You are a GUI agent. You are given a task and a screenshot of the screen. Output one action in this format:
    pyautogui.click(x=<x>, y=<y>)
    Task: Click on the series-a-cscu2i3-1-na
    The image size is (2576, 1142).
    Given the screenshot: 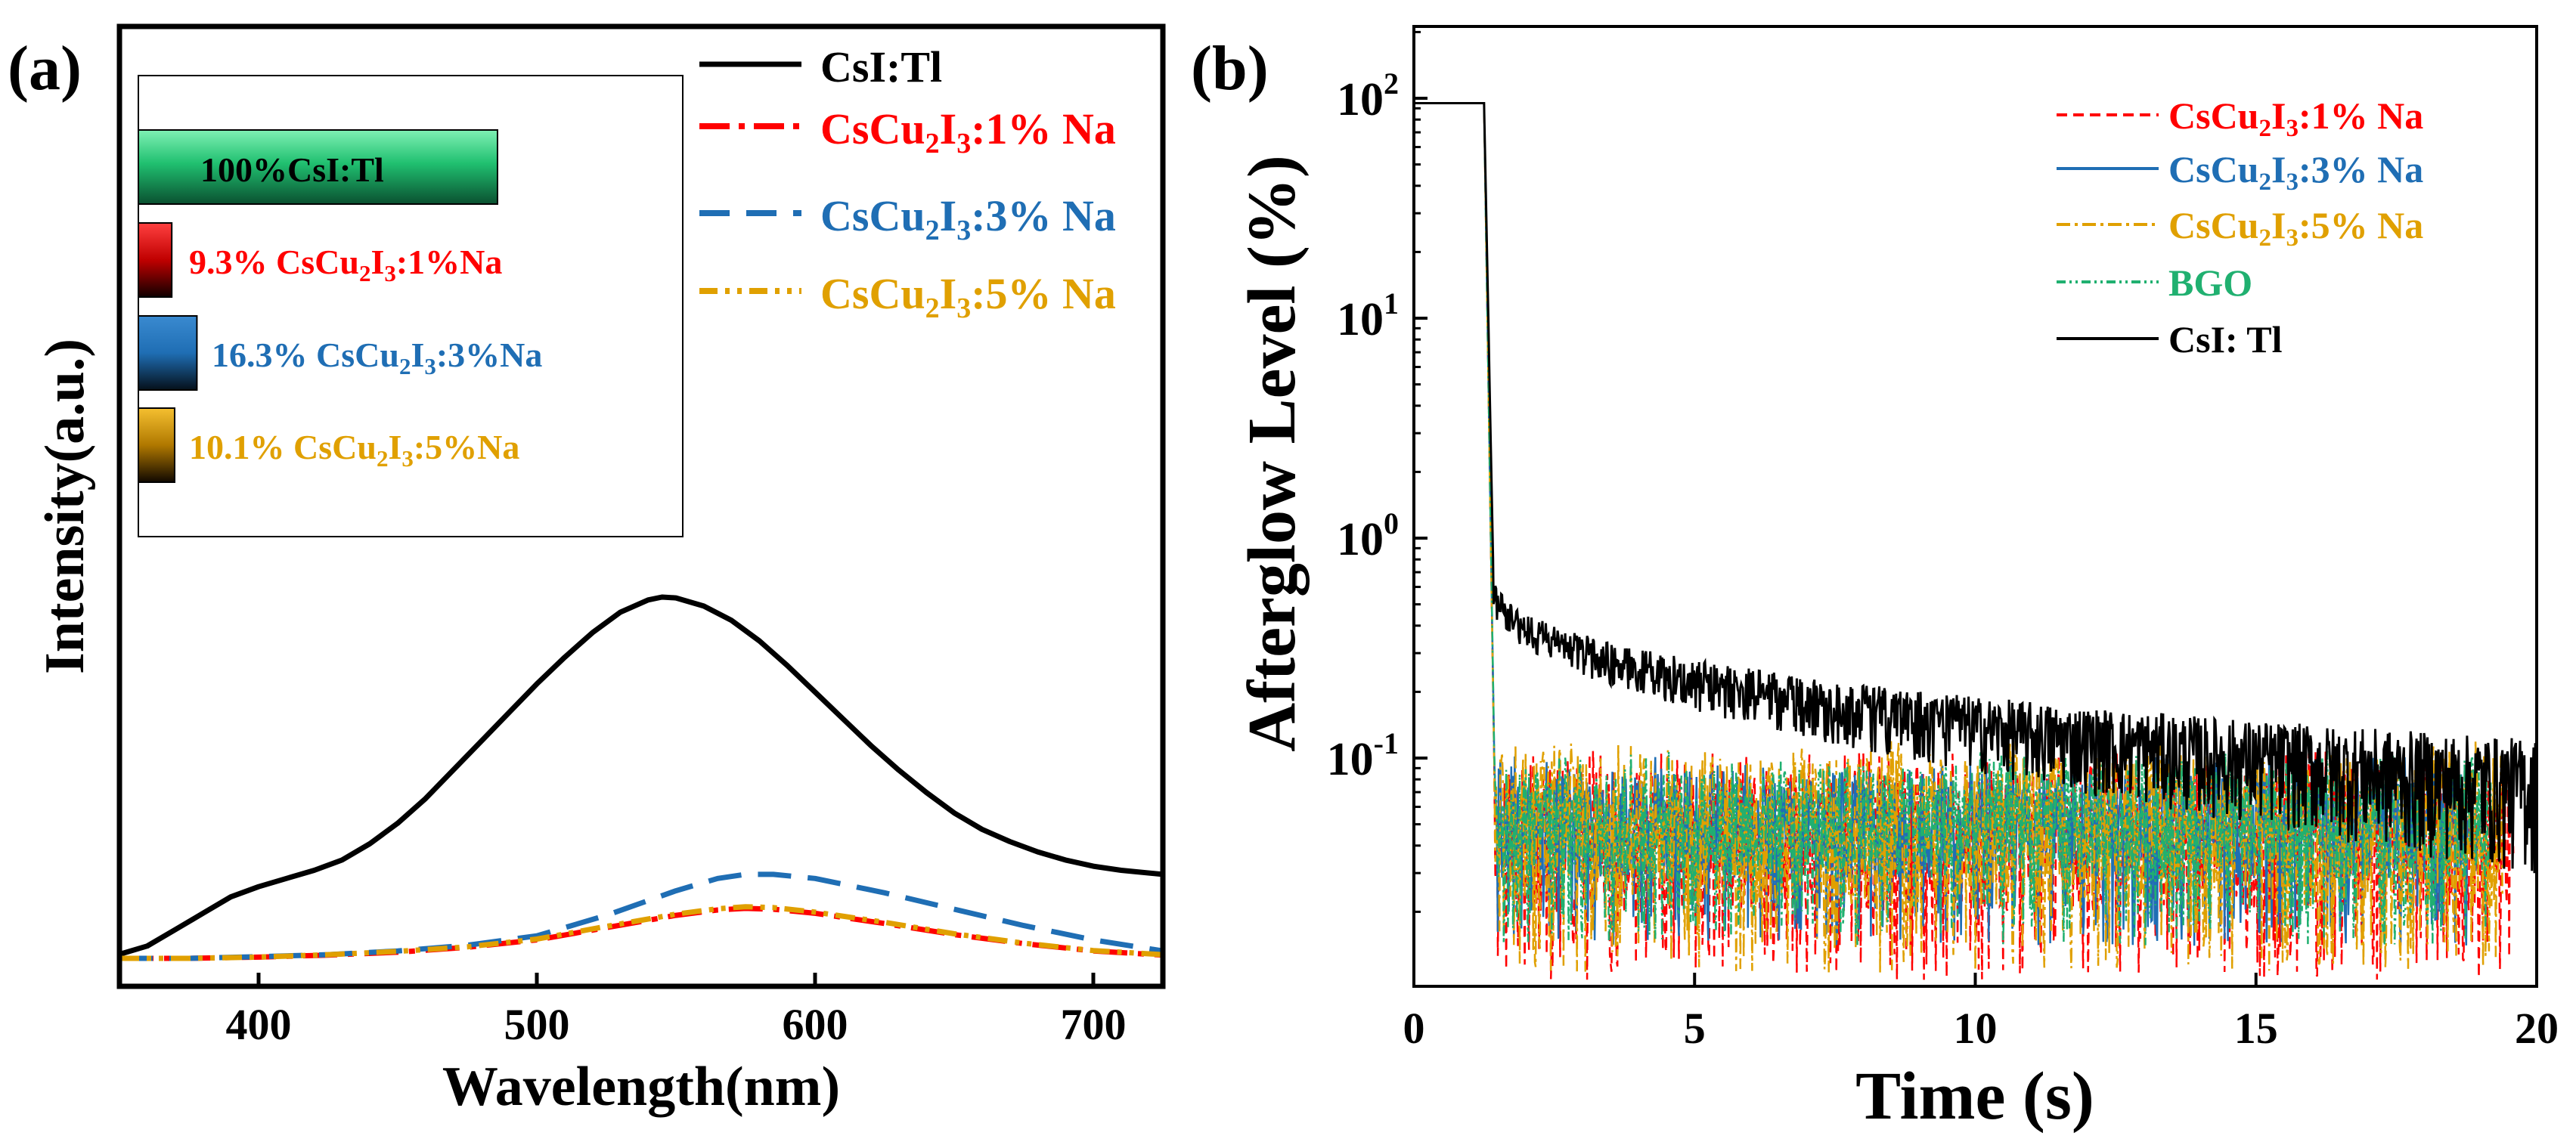 What is the action you would take?
    pyautogui.click(x=641, y=933)
    